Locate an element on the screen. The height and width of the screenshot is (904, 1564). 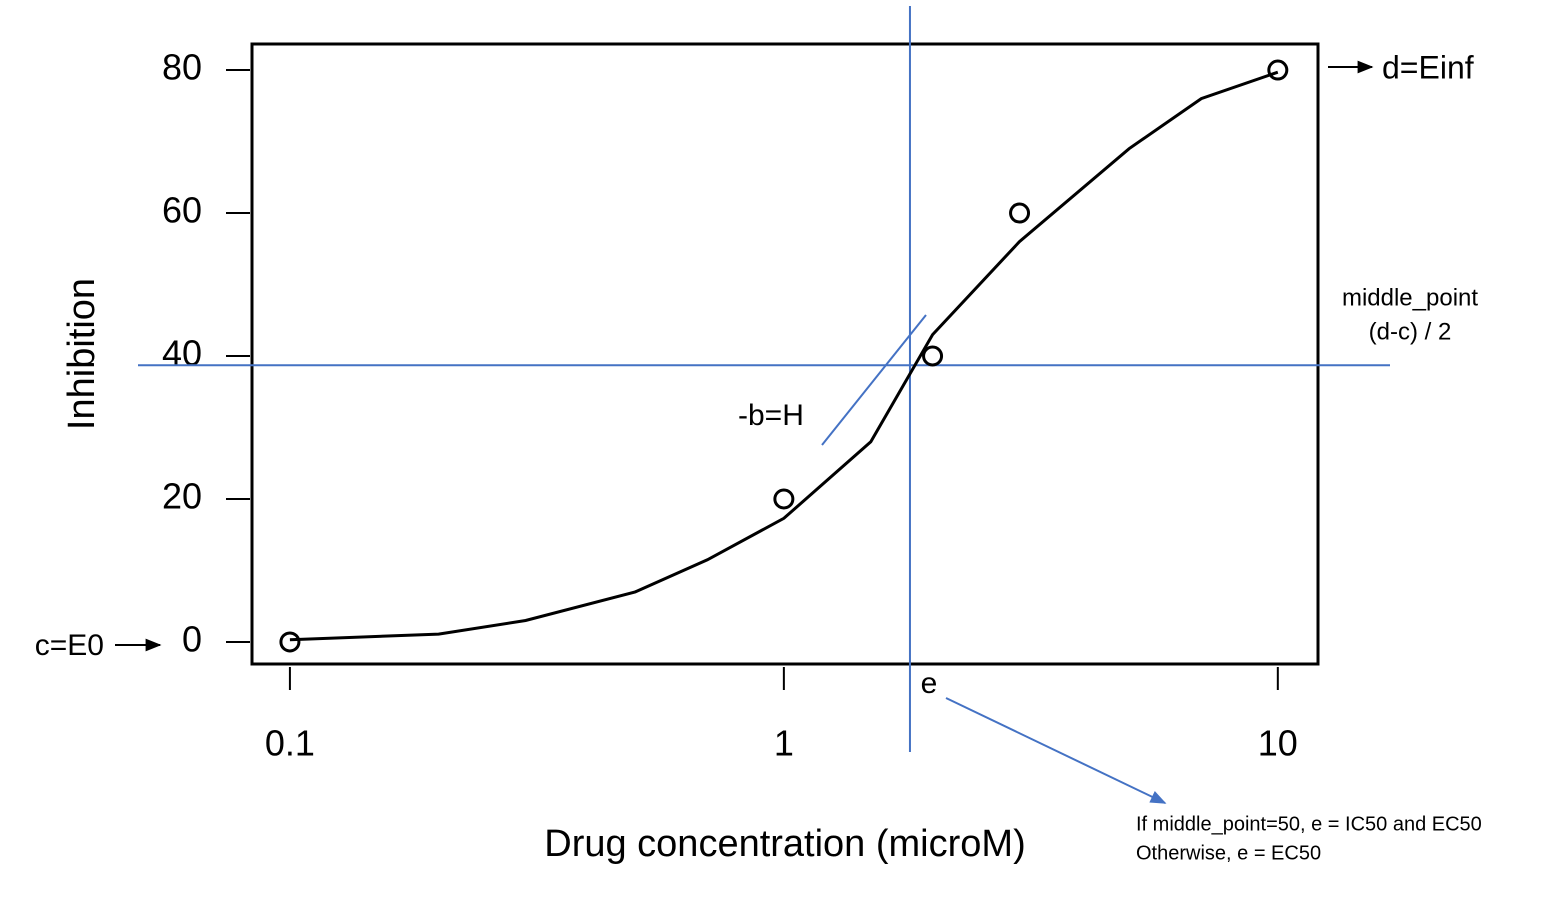
annotation: If middle_point=50, e = IC50 and EC50 is located at coordinates (1309, 824).